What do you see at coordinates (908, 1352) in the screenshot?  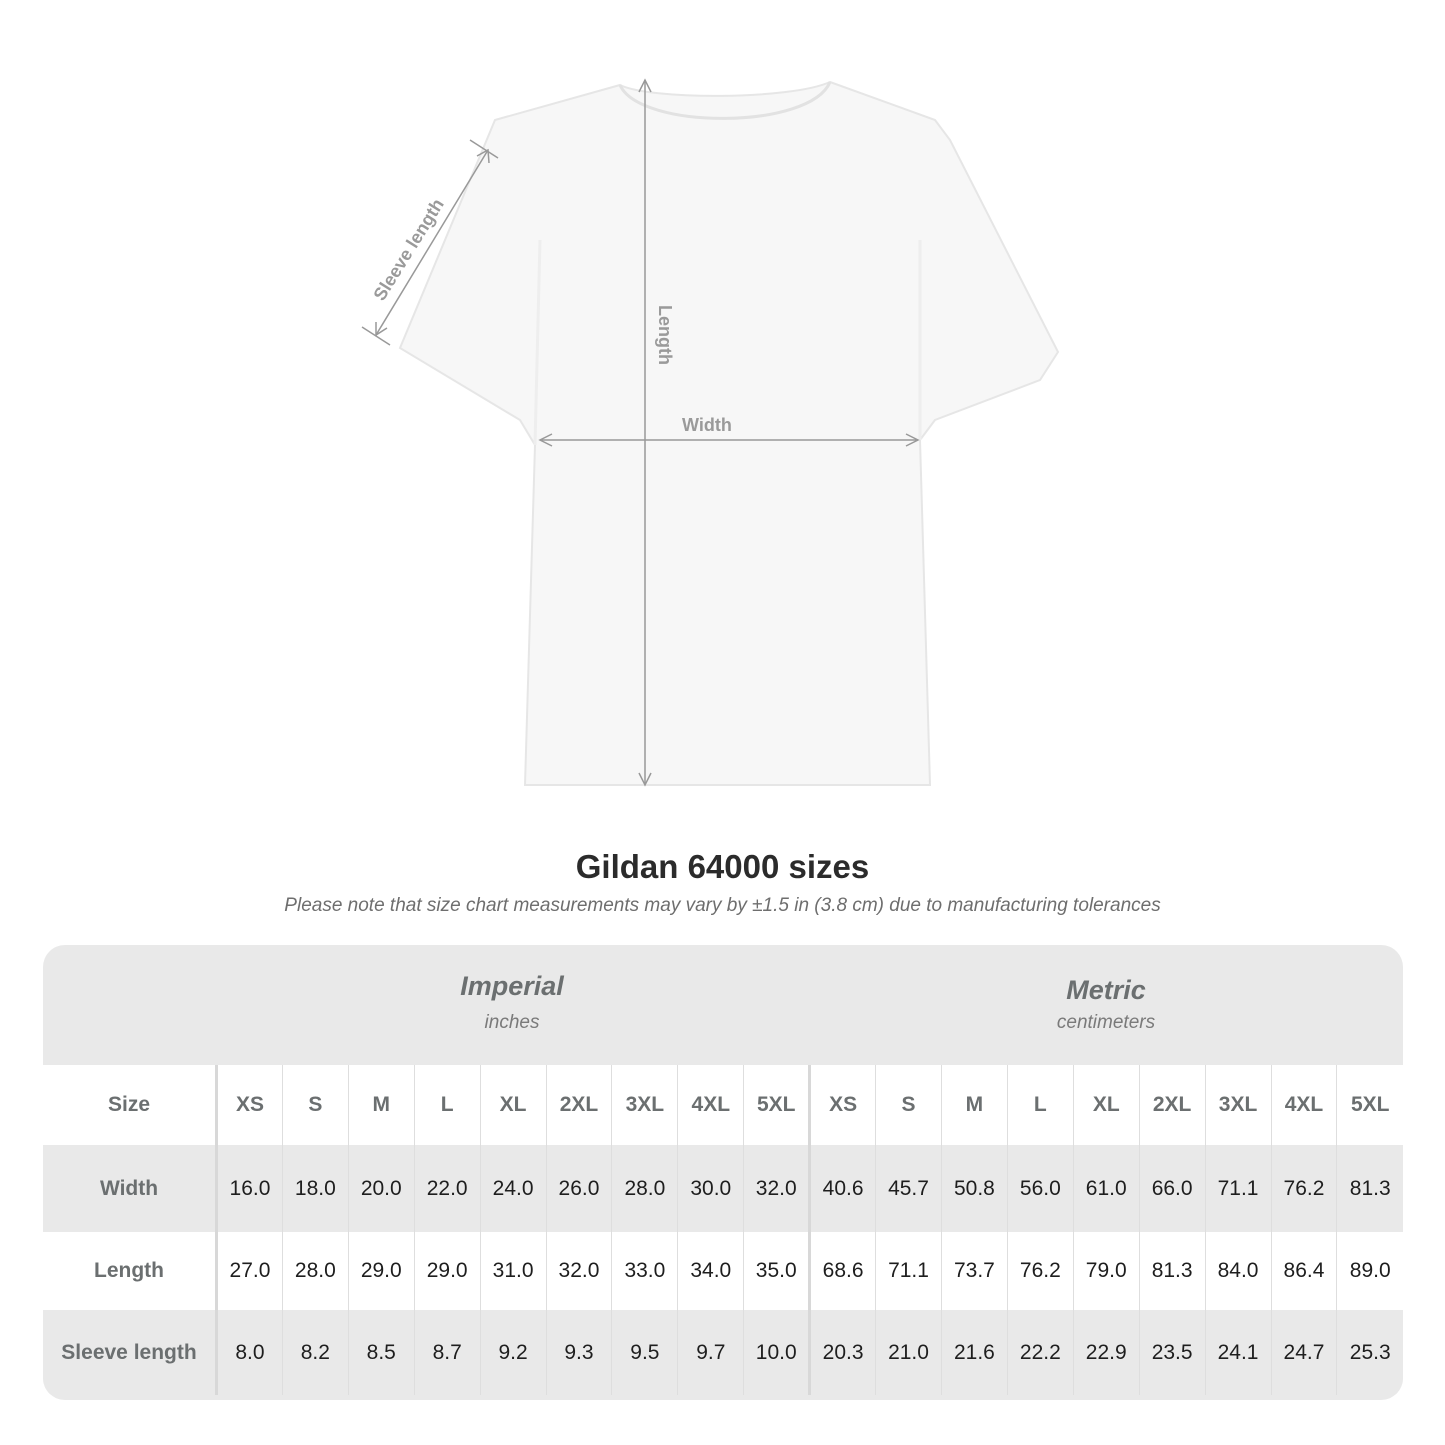 I see `metric-value: 21.0` at bounding box center [908, 1352].